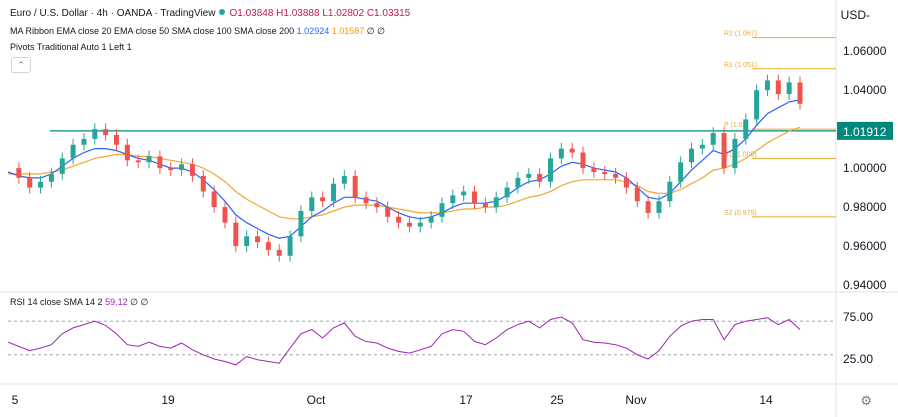 The image size is (898, 417). Describe the element at coordinates (635, 400) in the screenshot. I see `x-tick-label: Nov` at that location.